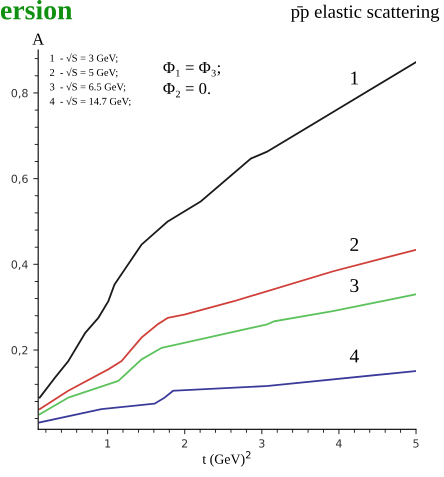 The height and width of the screenshot is (477, 444). I want to click on series-label: 1, so click(354, 78).